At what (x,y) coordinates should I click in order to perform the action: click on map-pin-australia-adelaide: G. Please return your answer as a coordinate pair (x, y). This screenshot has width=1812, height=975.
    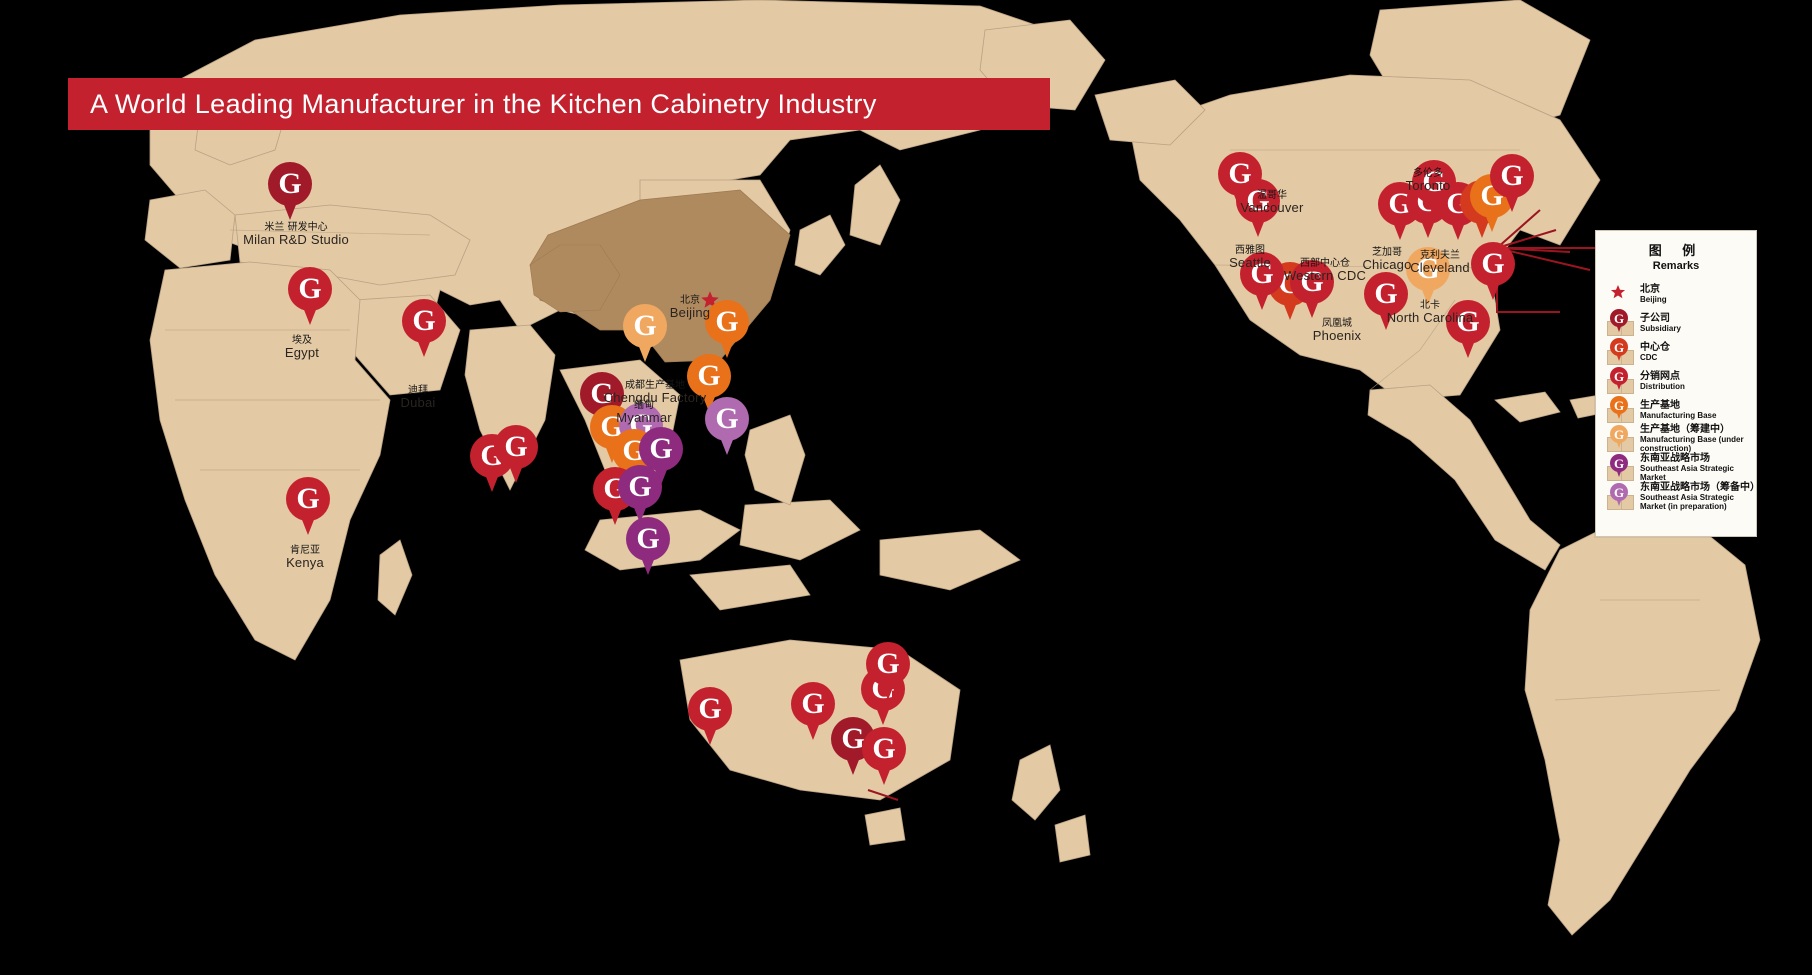
    Looking at the image, I should click on (813, 711).